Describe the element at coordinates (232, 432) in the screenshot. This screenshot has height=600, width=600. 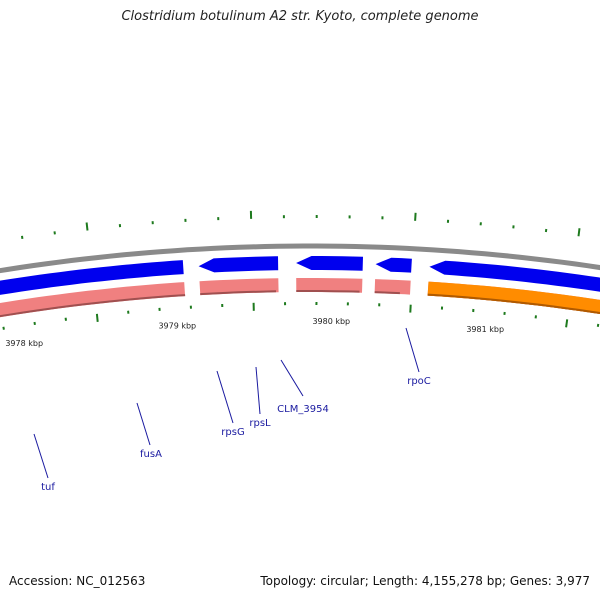
I see `gene-label-rpsG: rpsG` at that location.